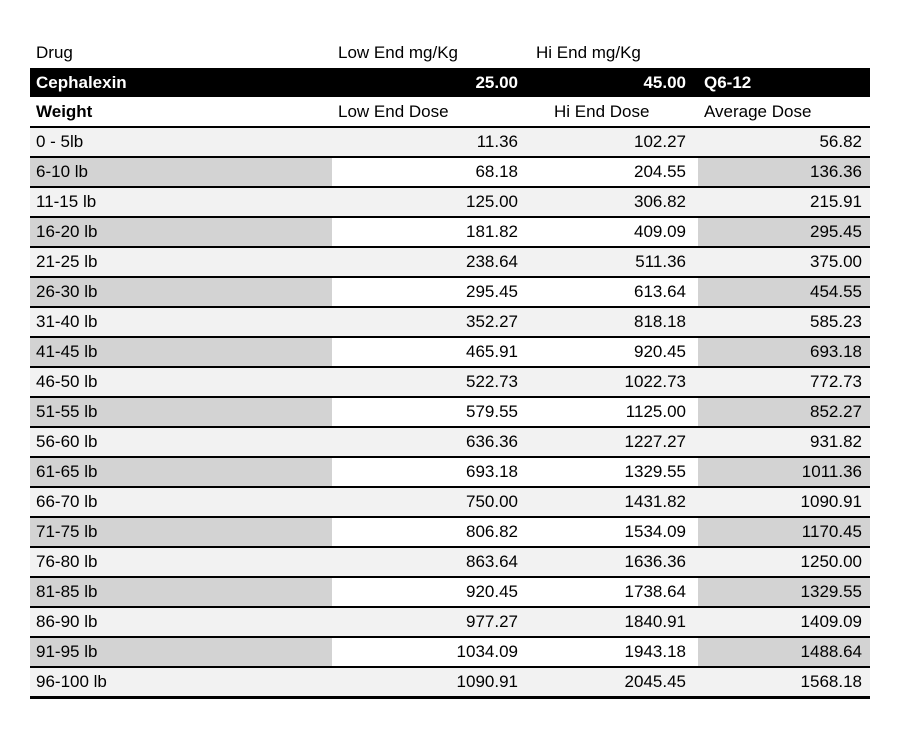 This screenshot has width=916, height=747. I want to click on hi-end-dose-cell: 1227.27, so click(614, 442).